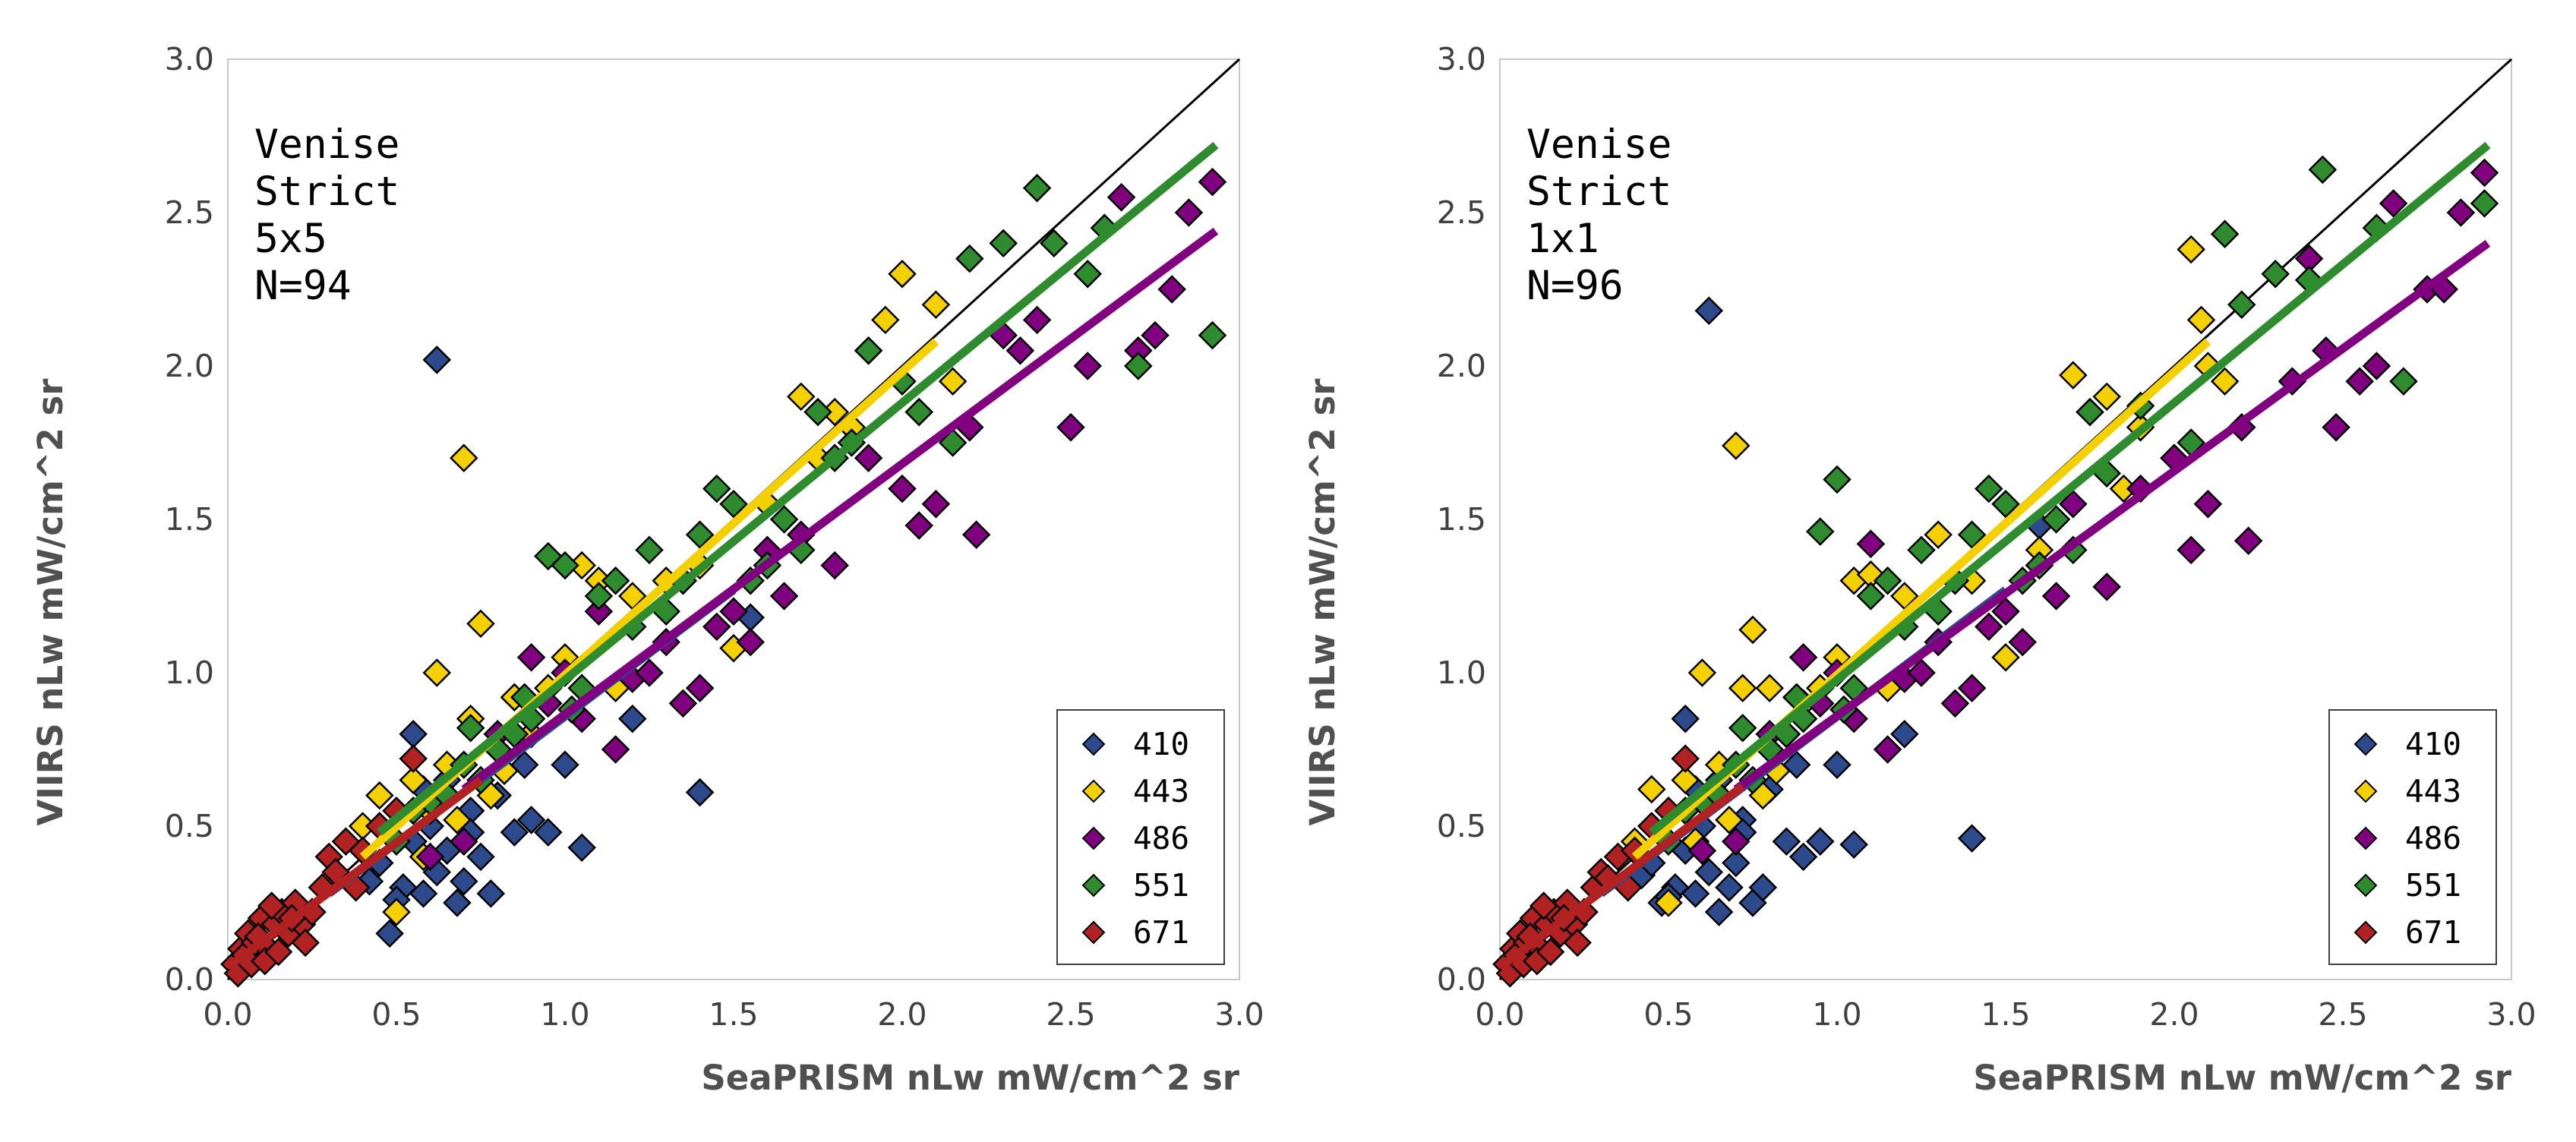  What do you see at coordinates (189, 826) in the screenshot?
I see `y-tick-label: 0.5` at bounding box center [189, 826].